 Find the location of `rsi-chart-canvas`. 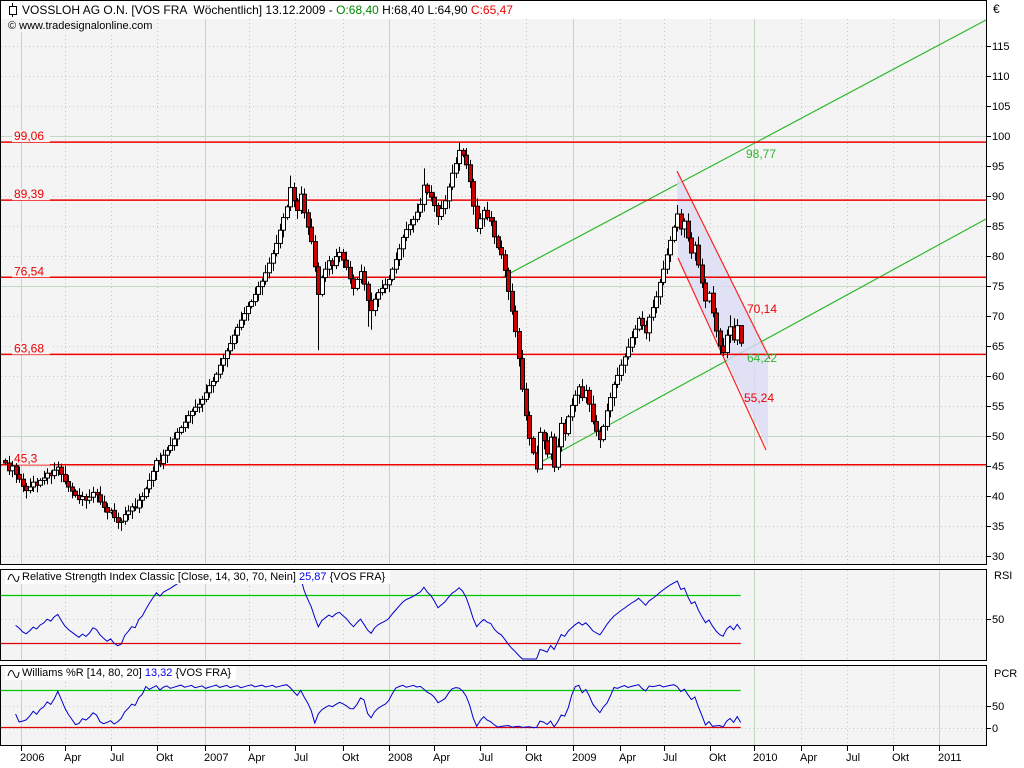

rsi-chart-canvas is located at coordinates (493, 615).